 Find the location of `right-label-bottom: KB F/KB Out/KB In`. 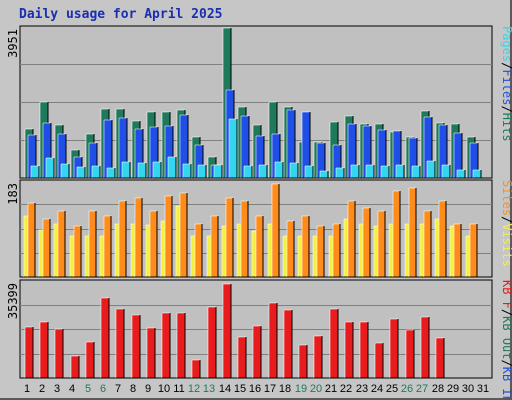

right-label-bottom: KB F/KB Out/KB In is located at coordinates (506, 340).